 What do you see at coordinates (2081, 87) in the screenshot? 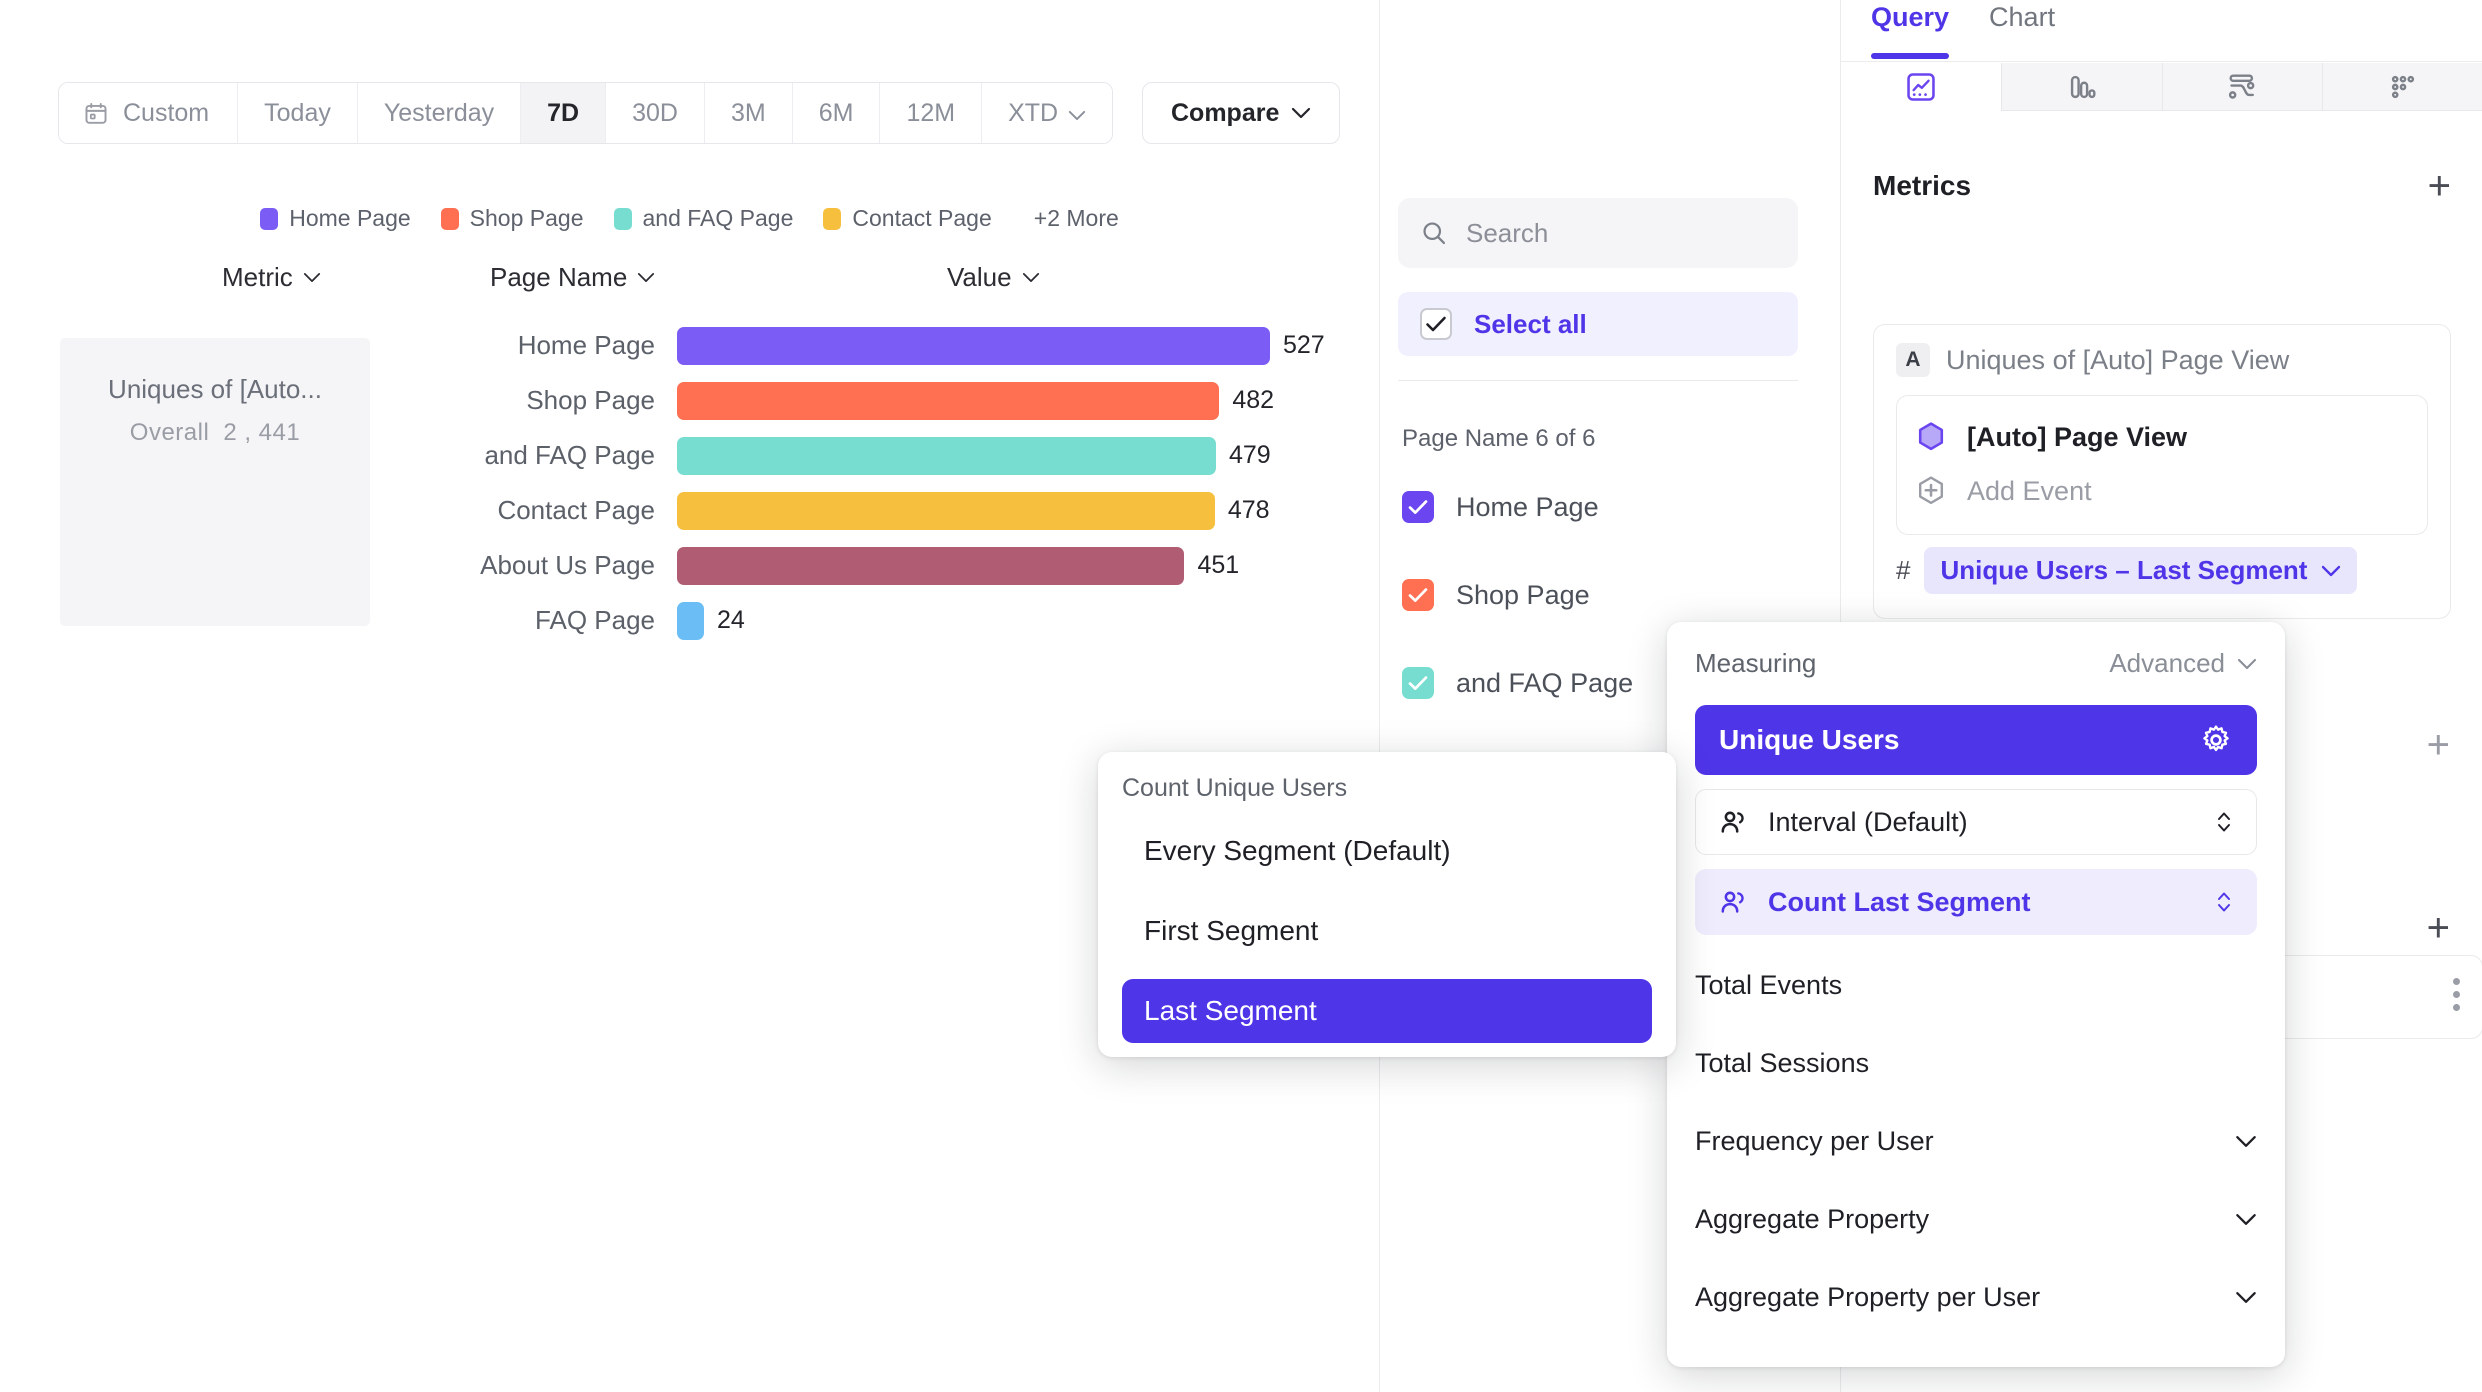
I see `tab-funnel-chart` at bounding box center [2081, 87].